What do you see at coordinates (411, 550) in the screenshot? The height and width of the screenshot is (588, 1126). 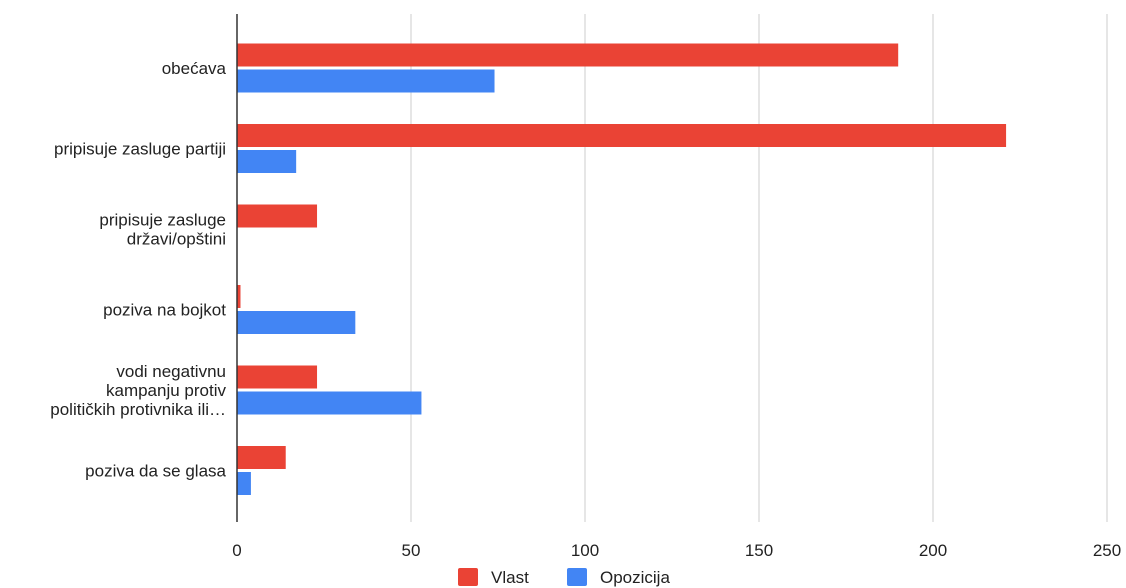 I see `x-tick-label: 50` at bounding box center [411, 550].